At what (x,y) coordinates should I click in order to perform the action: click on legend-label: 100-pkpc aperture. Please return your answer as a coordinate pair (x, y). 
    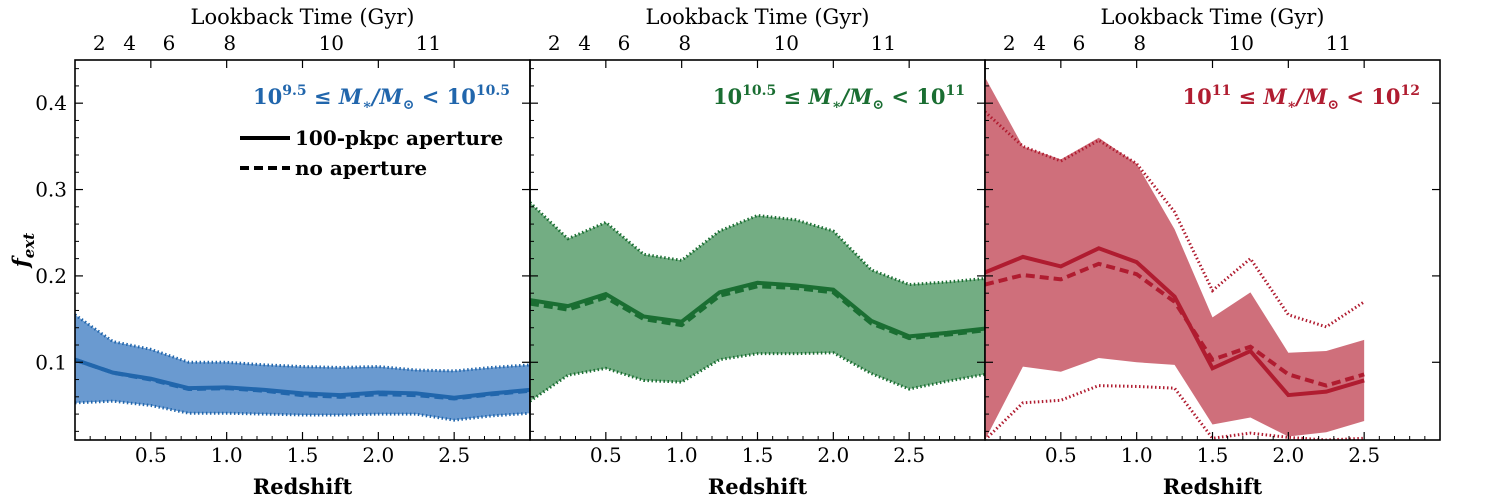
    Looking at the image, I should click on (399, 138).